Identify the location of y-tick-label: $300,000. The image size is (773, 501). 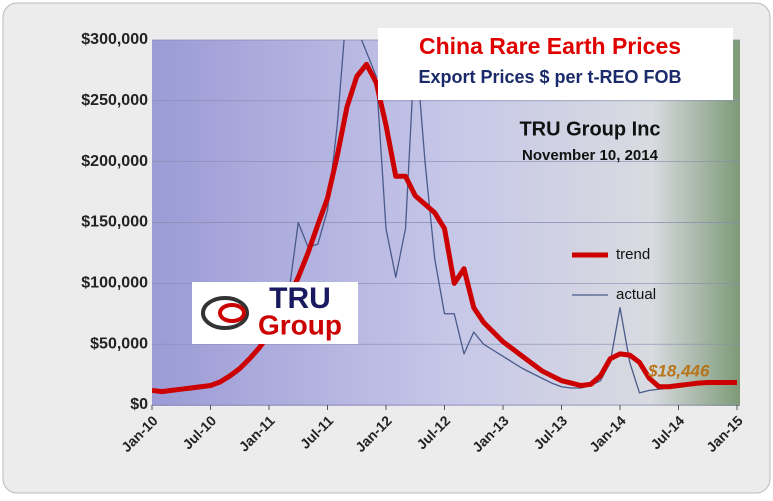
(114, 39).